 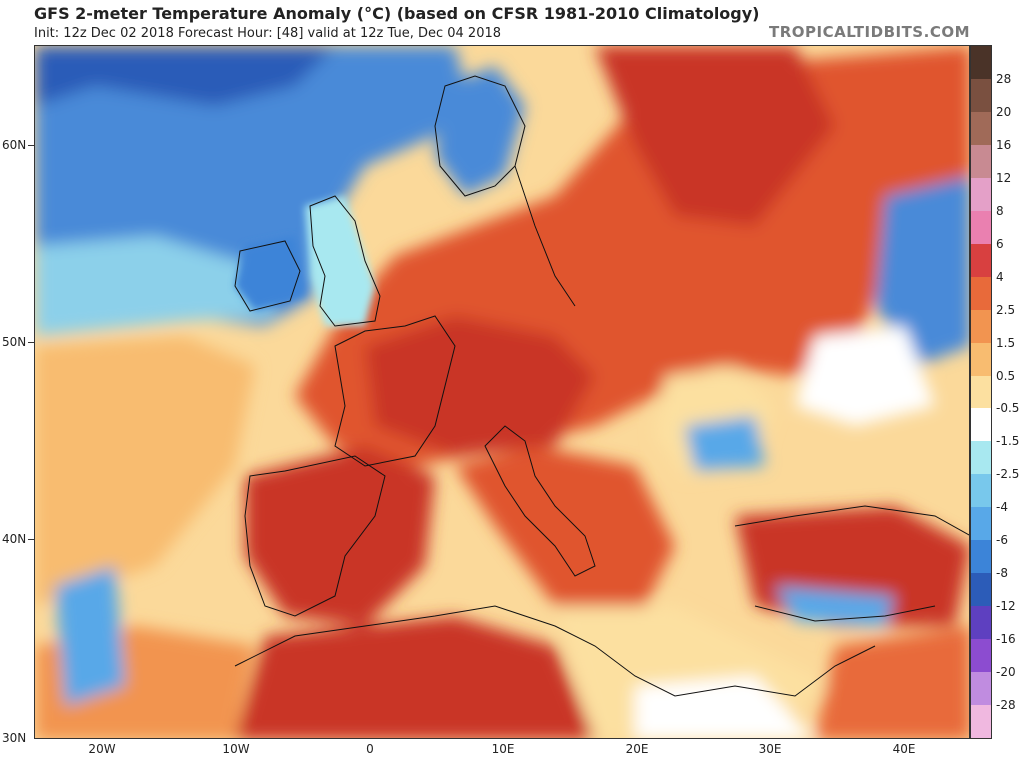 I want to click on colorbar-label: 16, so click(x=1004, y=144).